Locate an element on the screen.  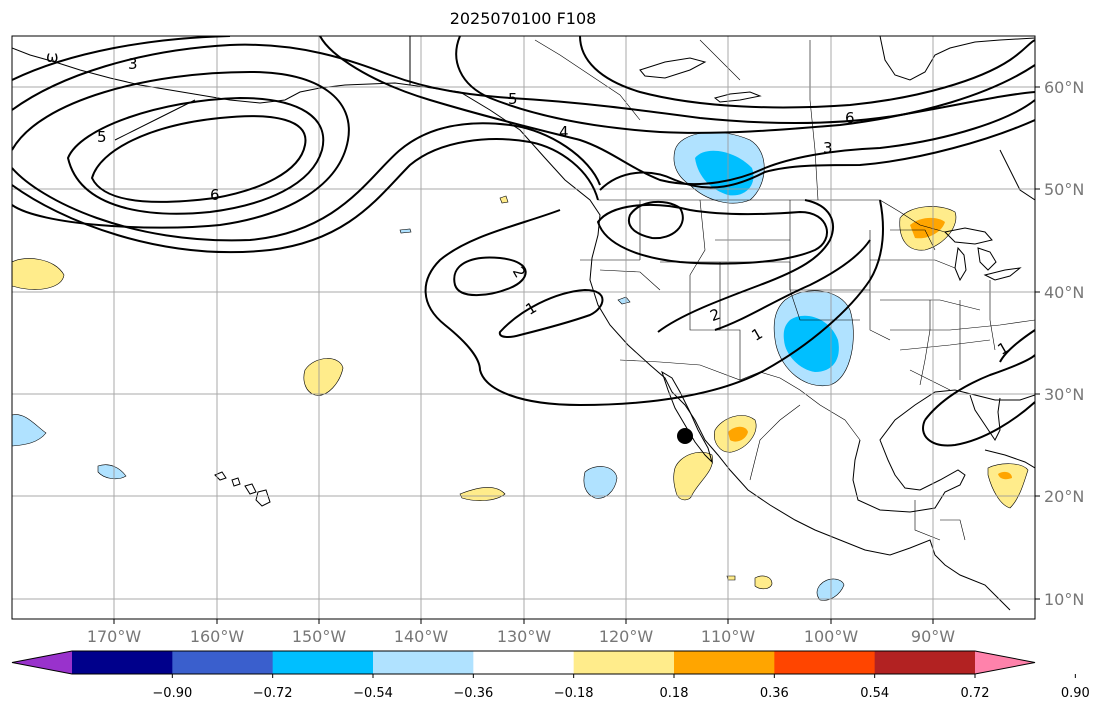
fill-yellow-baja is located at coordinates (693, 476).